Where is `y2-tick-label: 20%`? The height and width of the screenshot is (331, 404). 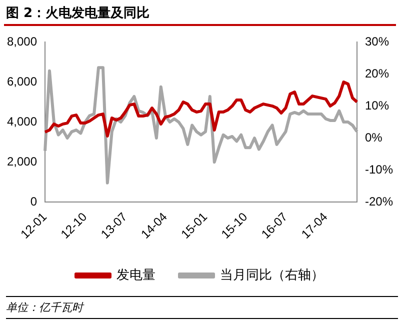
y2-tick-label: 20% is located at coordinates (377, 73).